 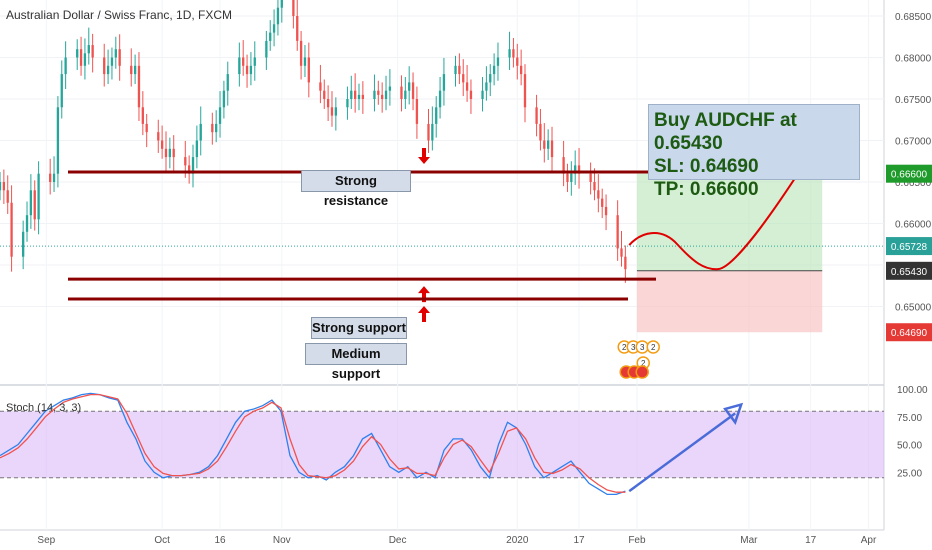 What do you see at coordinates (359, 328) in the screenshot?
I see `label-strong-support: Strong support` at bounding box center [359, 328].